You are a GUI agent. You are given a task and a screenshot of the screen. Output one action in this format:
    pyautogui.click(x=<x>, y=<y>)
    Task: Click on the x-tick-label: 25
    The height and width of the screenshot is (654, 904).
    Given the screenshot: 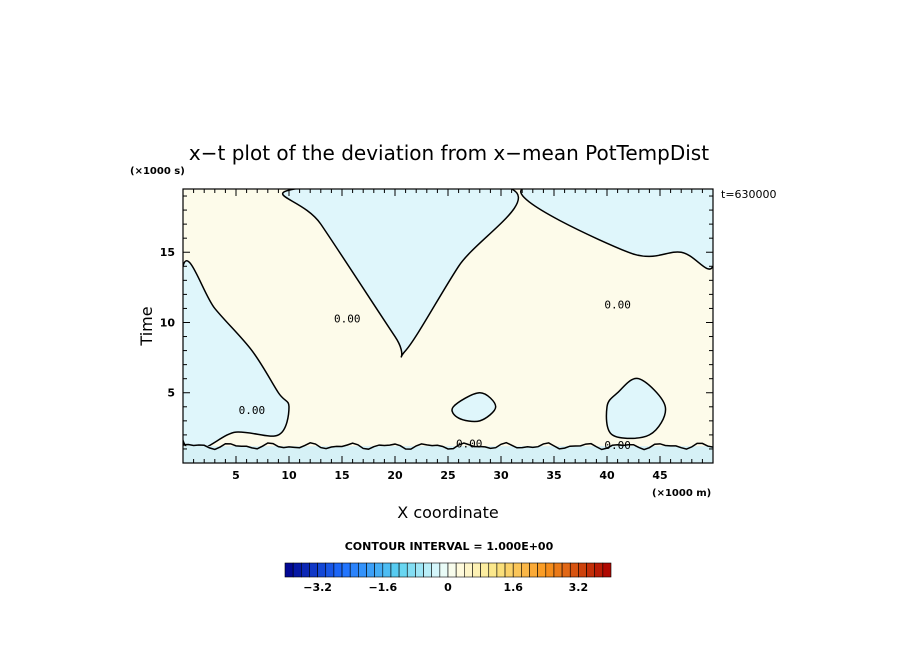 What is the action you would take?
    pyautogui.click(x=447, y=475)
    